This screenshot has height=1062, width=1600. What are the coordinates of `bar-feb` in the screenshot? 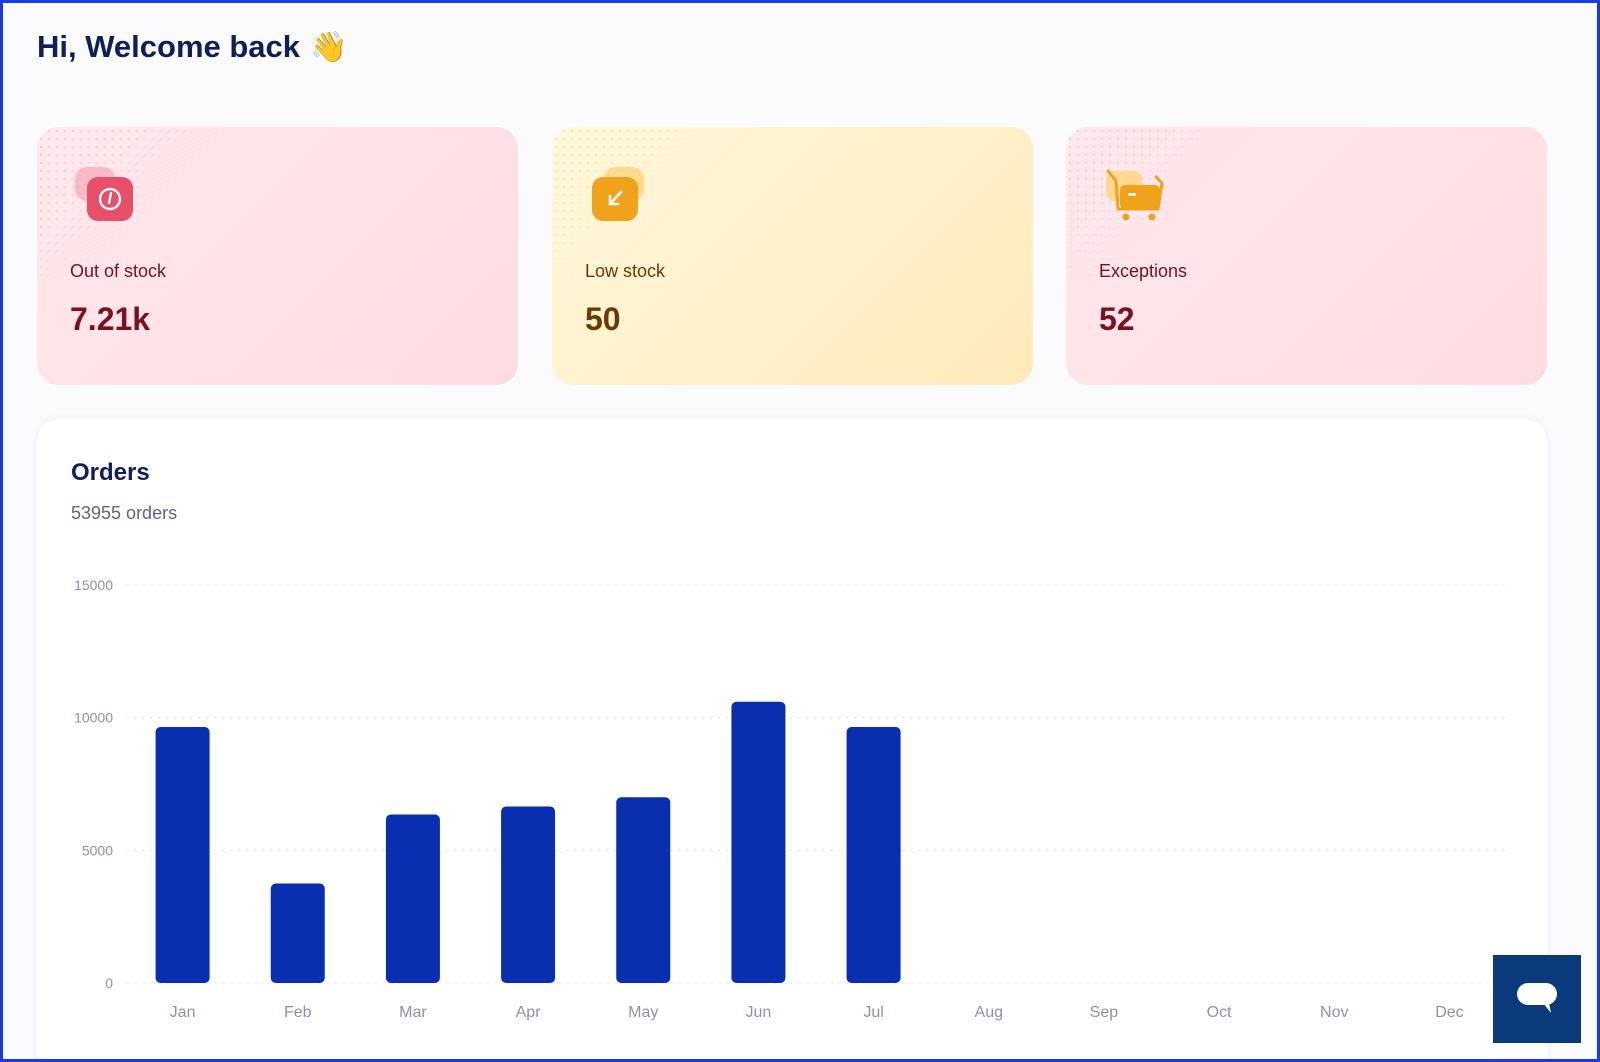 It's located at (297, 933).